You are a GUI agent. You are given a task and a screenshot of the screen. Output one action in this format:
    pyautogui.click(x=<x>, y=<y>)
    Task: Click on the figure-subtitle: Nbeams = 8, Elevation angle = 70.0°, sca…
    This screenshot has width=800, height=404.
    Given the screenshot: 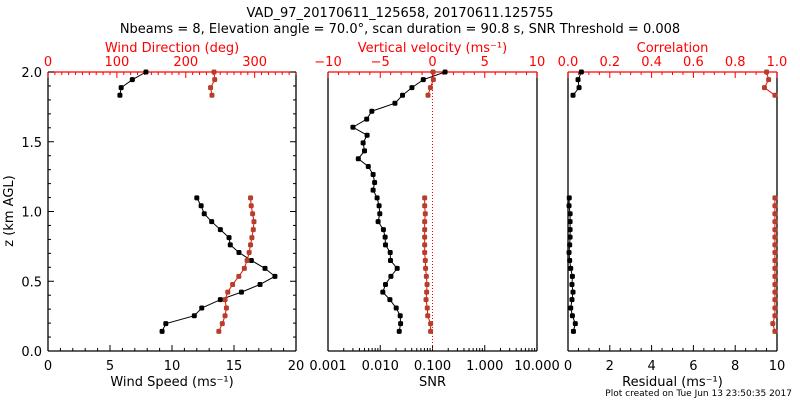 What is the action you would take?
    pyautogui.click(x=400, y=29)
    